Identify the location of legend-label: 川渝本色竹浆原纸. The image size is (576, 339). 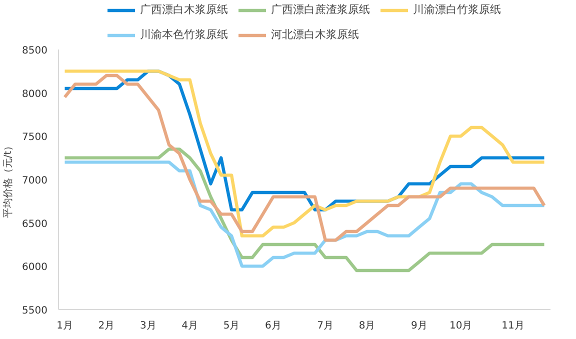
(184, 34).